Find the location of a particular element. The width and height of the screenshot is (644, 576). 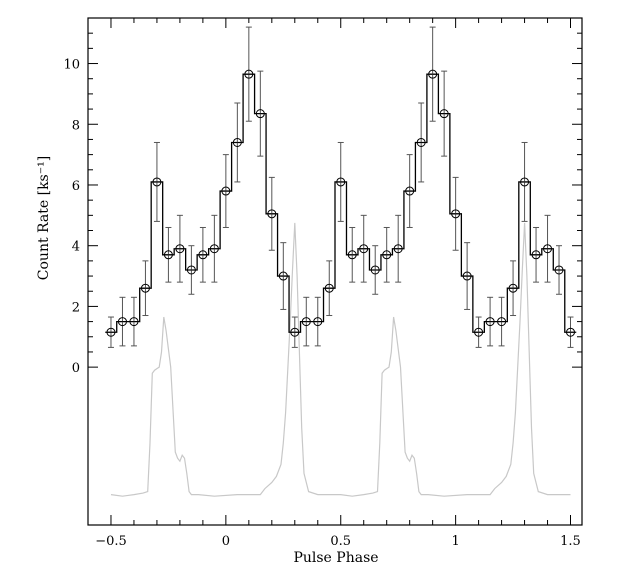

y-tick-label: 2 is located at coordinates (76, 307).